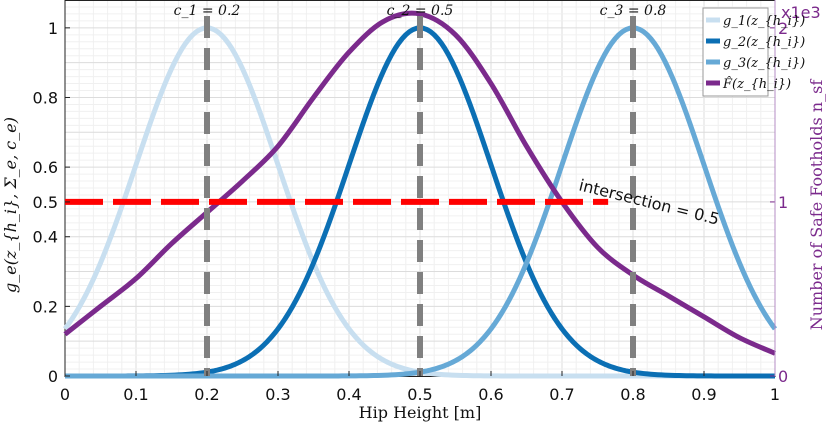 This screenshot has width=830, height=424. What do you see at coordinates (348, 394) in the screenshot?
I see `x-tick-label: 0.4` at bounding box center [348, 394].